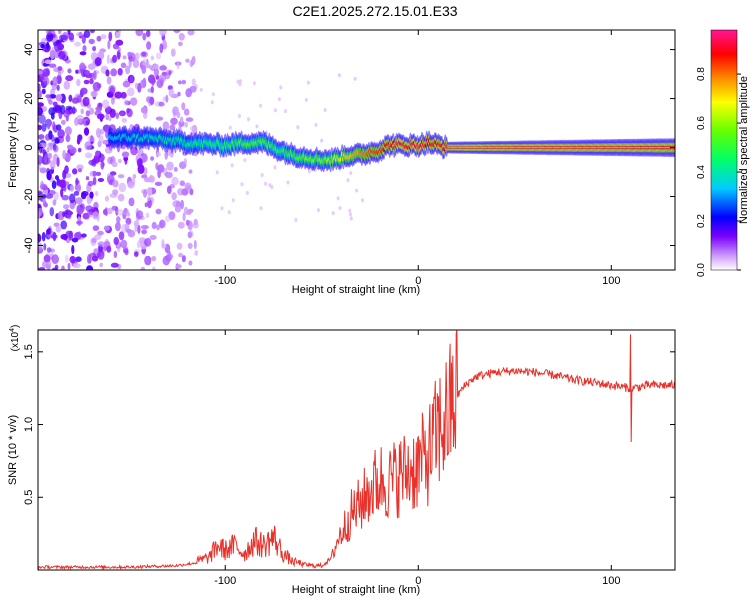  What do you see at coordinates (744, 150) in the screenshot?
I see `colorbar-label: Normalized spectral amplitude` at bounding box center [744, 150].